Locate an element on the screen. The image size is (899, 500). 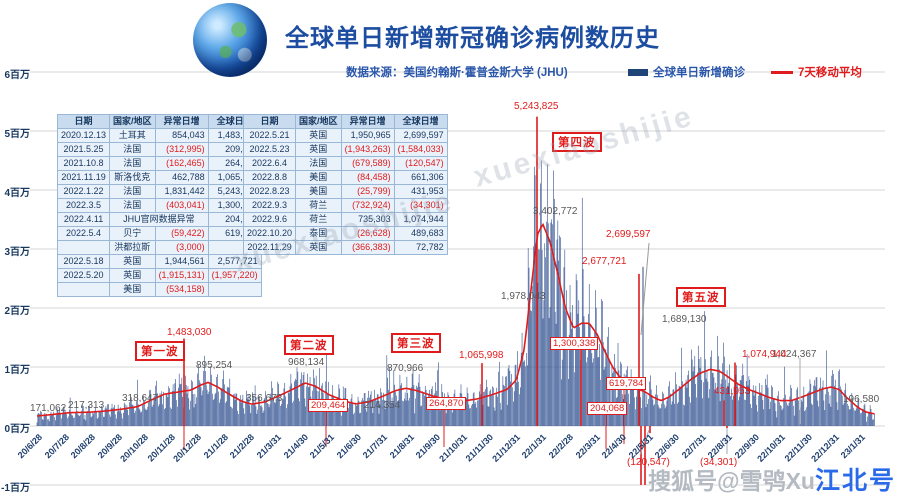
table-cell: (120,547) is located at coordinates (420, 163).